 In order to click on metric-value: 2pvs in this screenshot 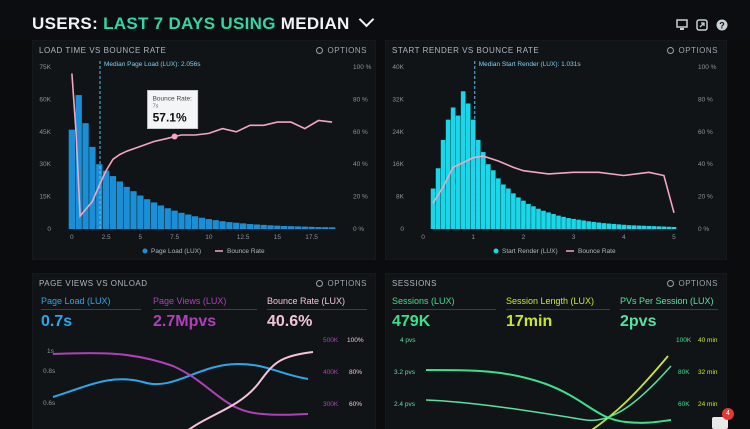, I will do `click(638, 321)`.